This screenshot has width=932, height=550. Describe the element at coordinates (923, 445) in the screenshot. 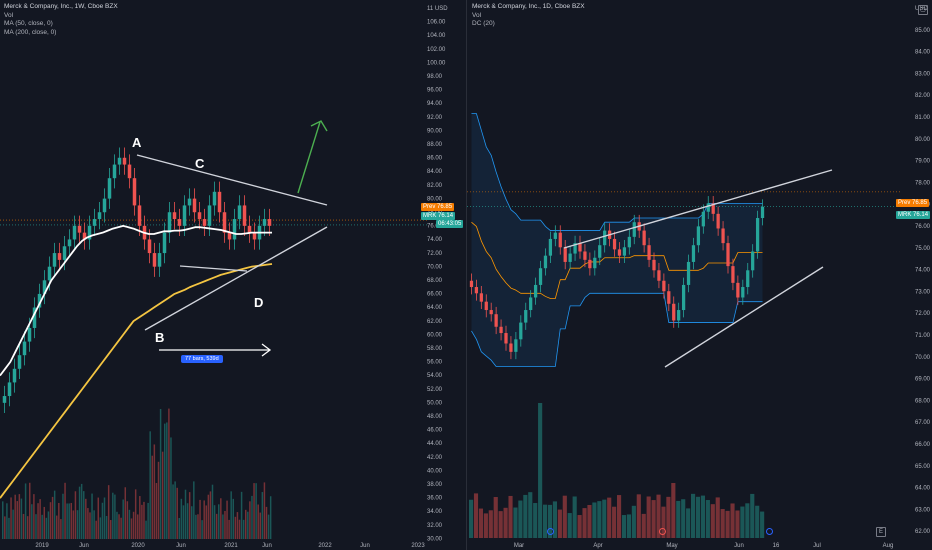

I see `y-axis-tick-label: 66.00` at that location.